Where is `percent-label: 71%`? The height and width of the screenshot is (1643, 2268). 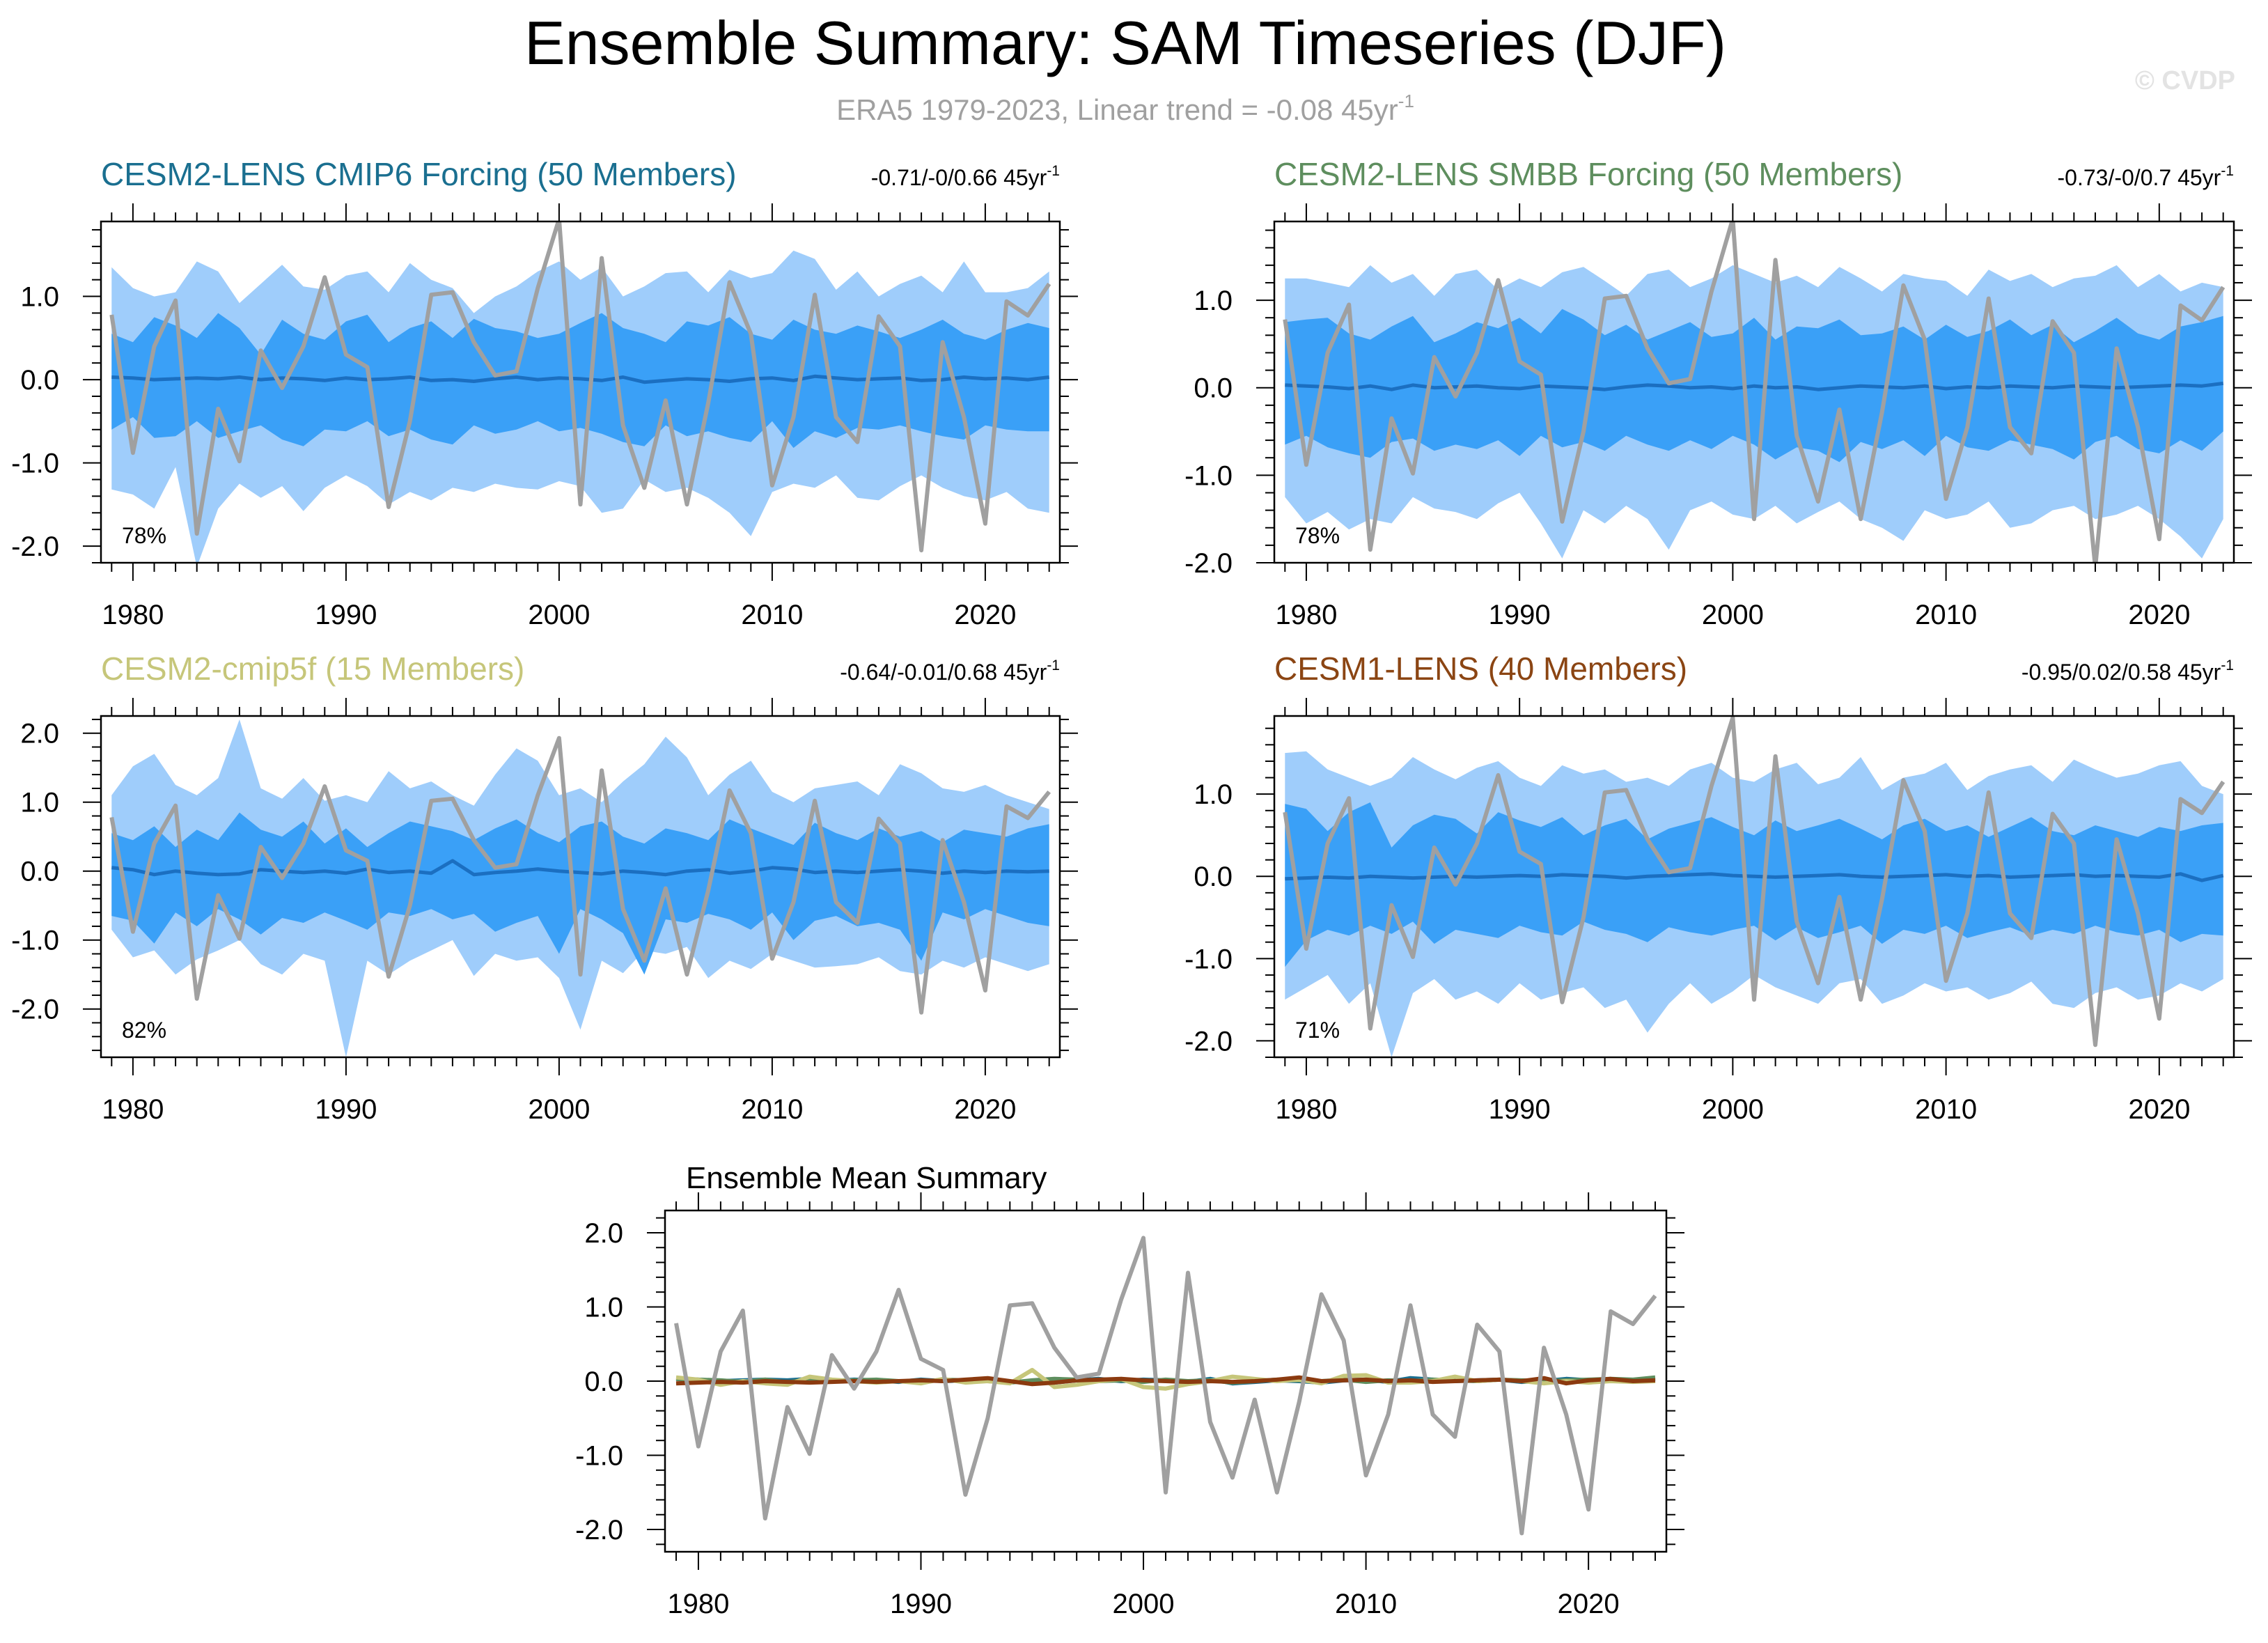 percent-label: 71% is located at coordinates (1317, 1030).